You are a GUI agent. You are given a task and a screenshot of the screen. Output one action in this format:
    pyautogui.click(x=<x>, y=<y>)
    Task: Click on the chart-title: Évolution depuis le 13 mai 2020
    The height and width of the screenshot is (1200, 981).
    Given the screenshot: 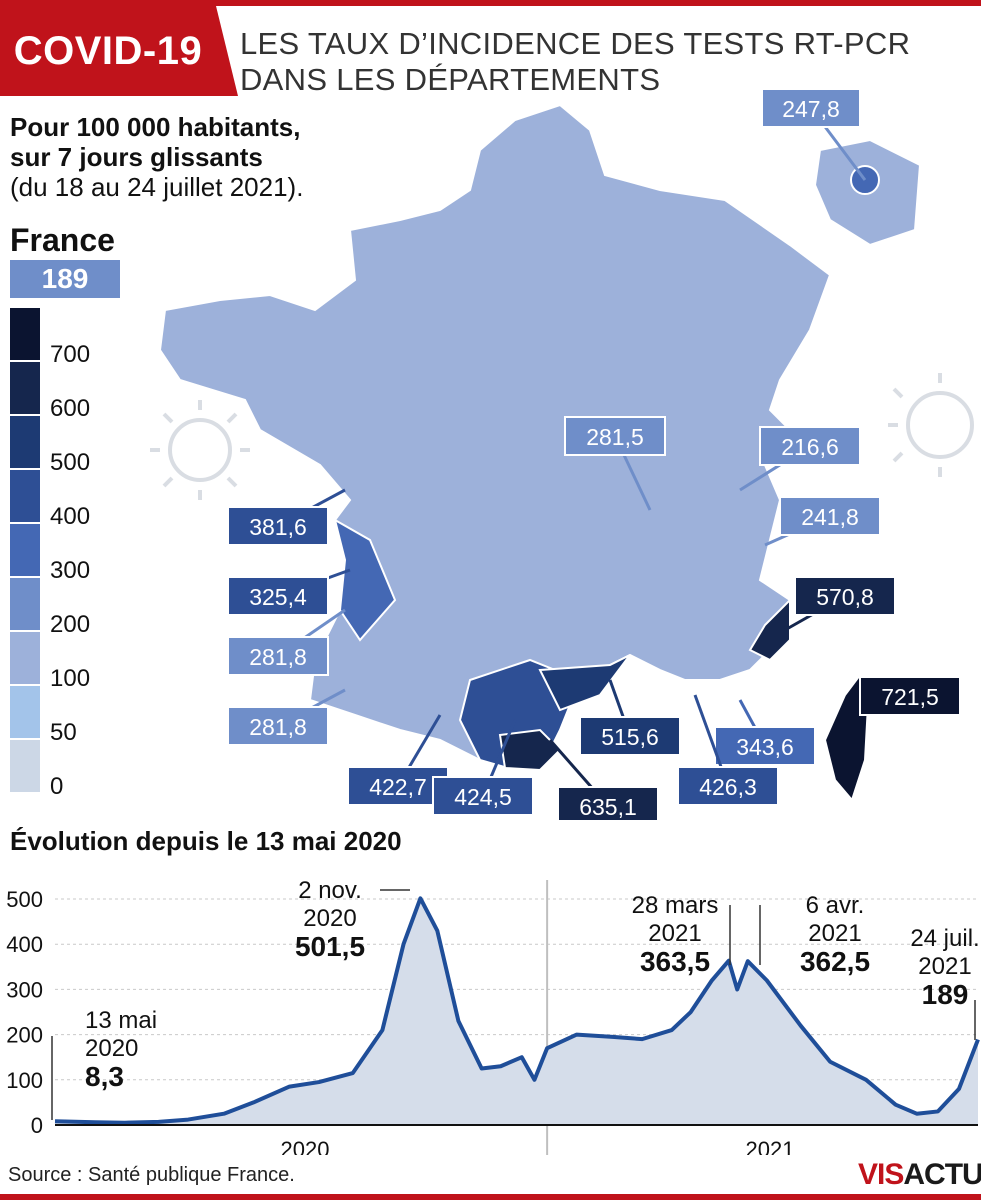 What is the action you would take?
    pyautogui.click(x=206, y=841)
    